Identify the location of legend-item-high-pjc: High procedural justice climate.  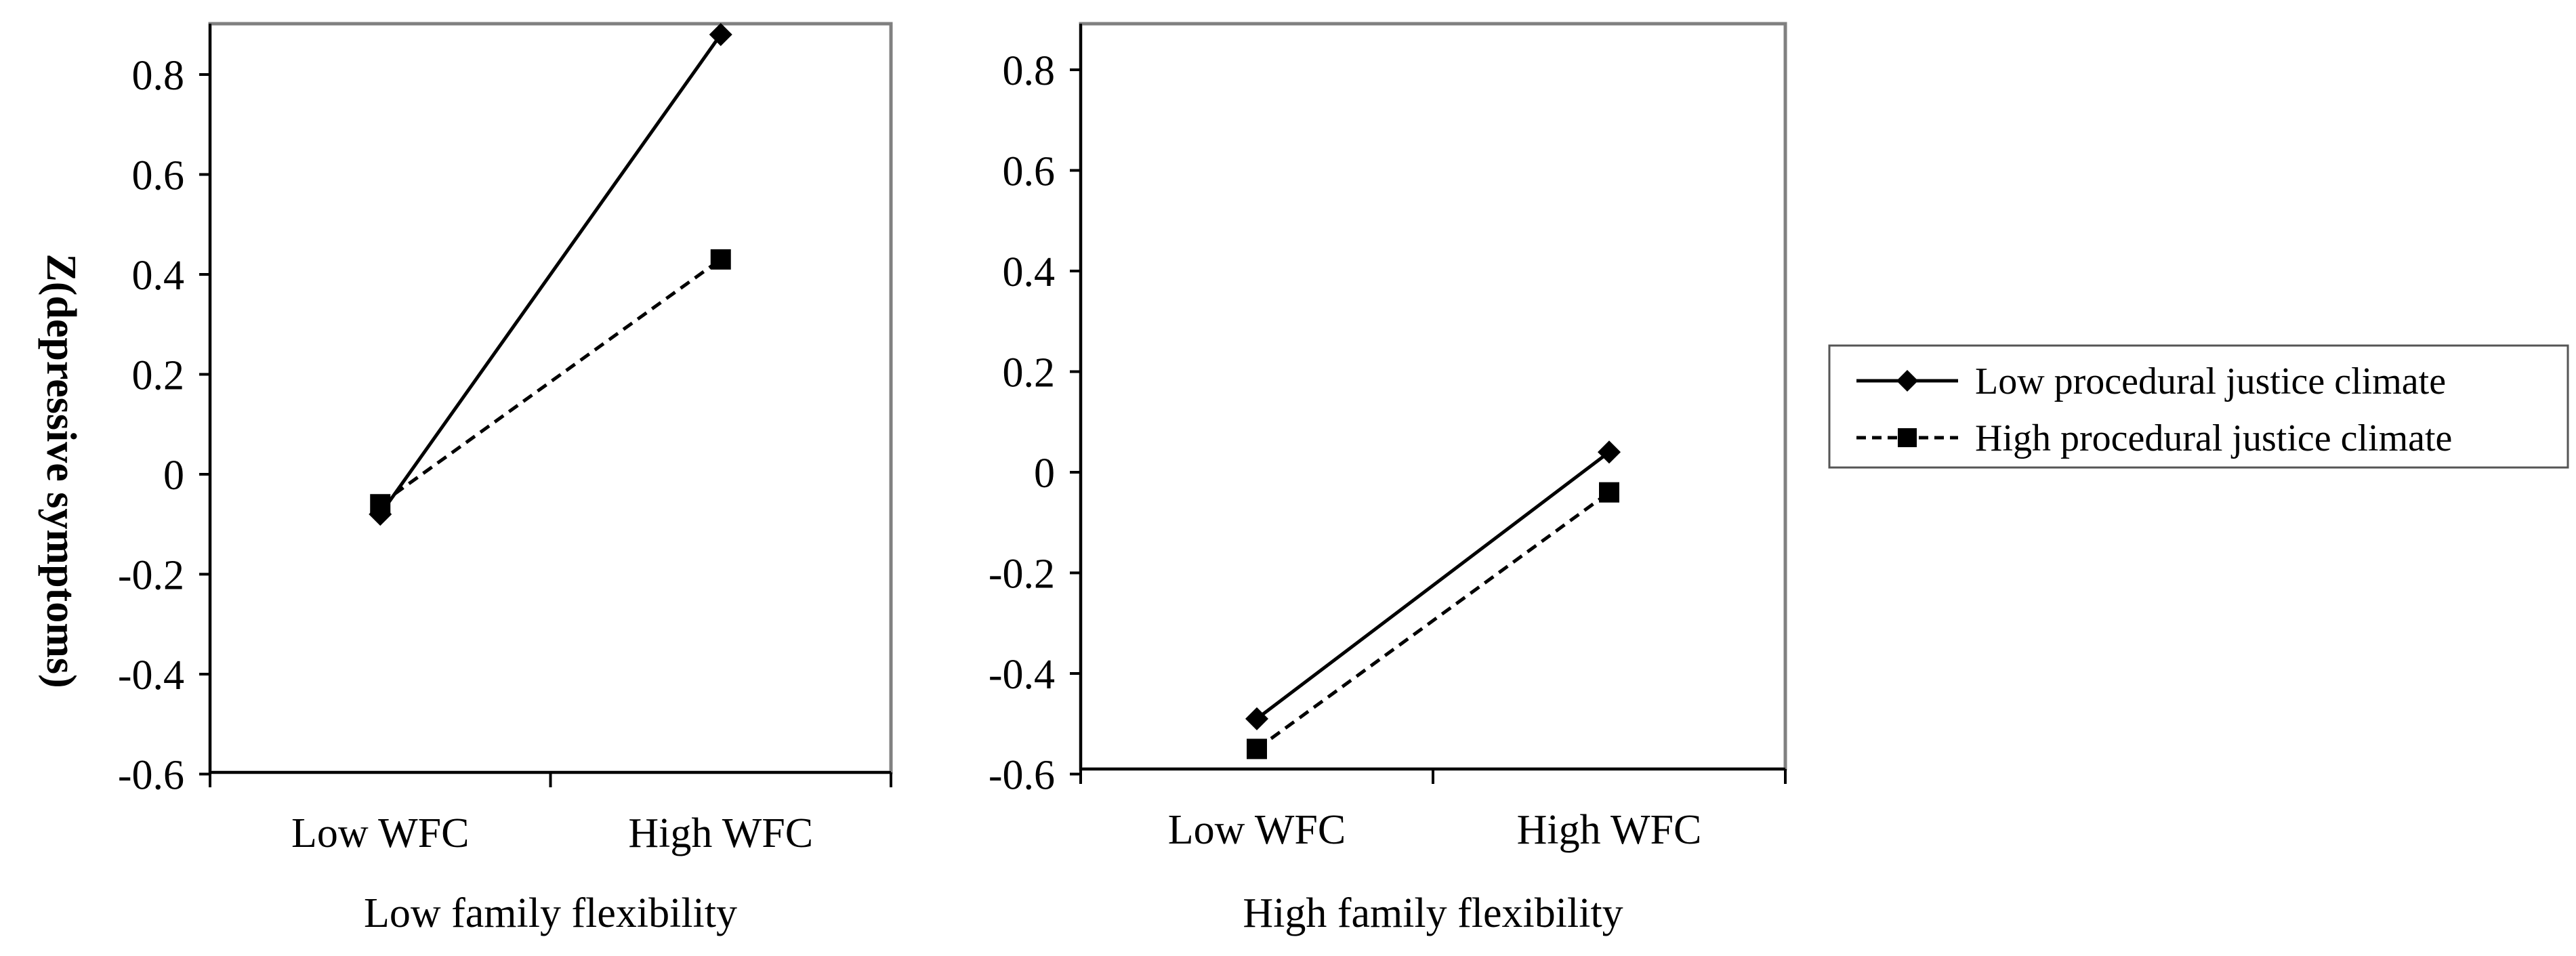
(2154, 438).